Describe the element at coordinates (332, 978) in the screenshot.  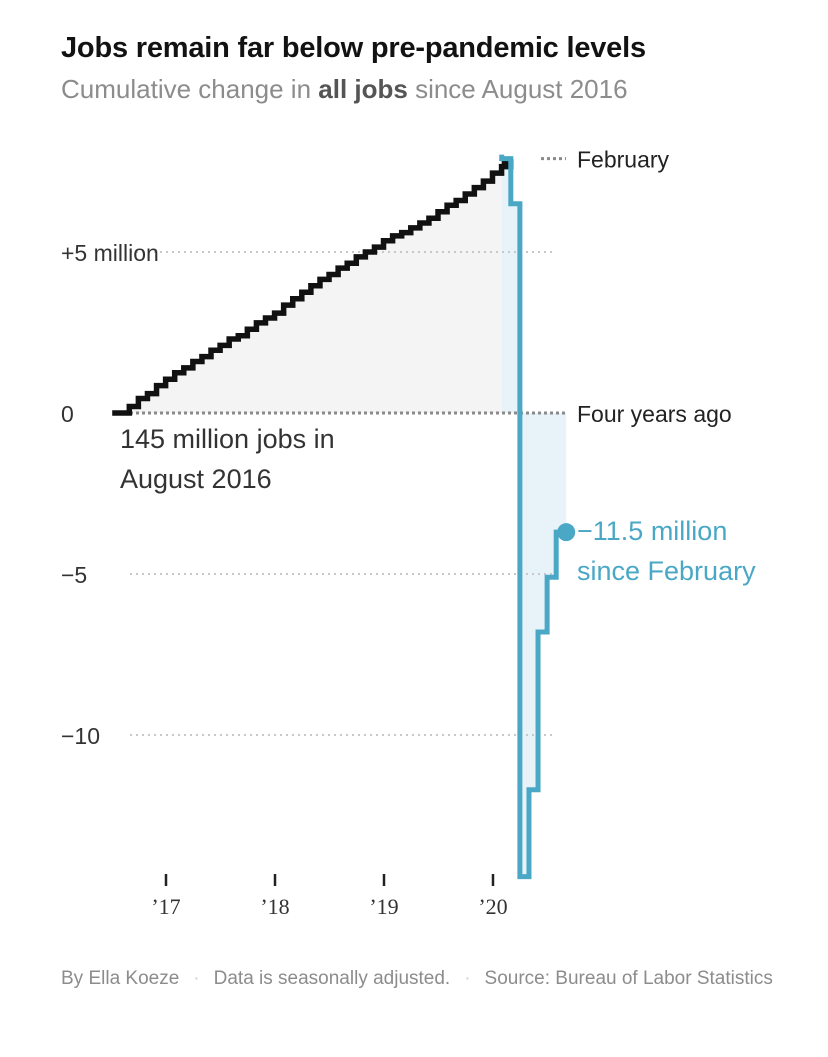
I see `data-note: Data is seasonally adjusted.` at that location.